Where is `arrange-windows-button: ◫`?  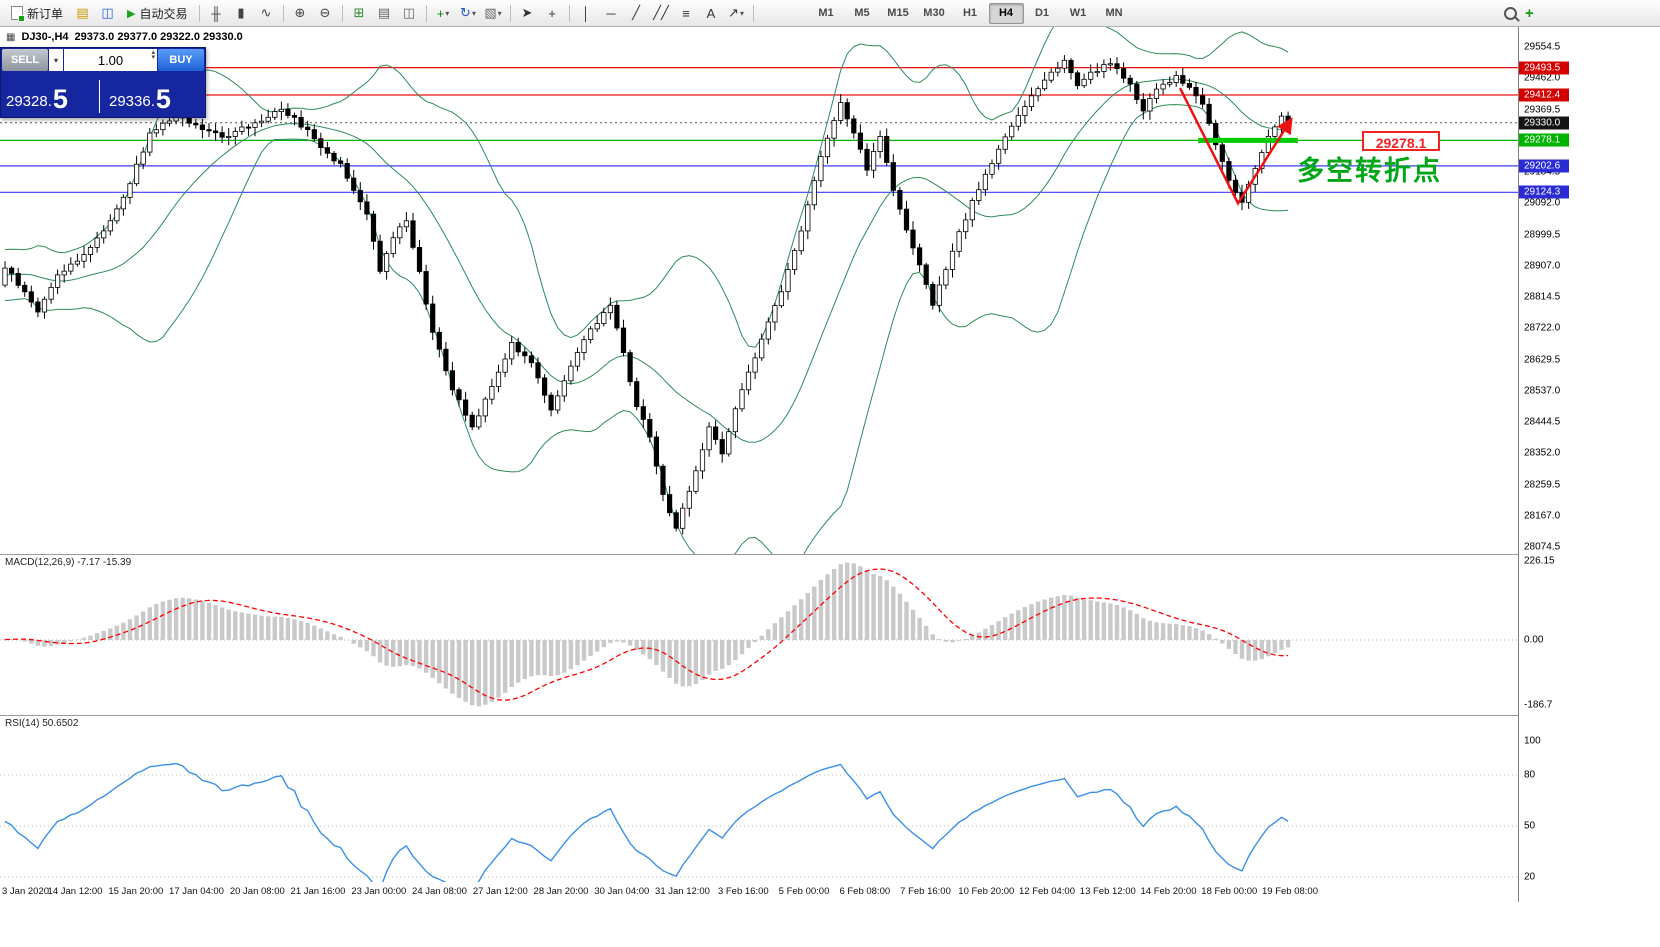
arrange-windows-button: ◫ is located at coordinates (409, 13).